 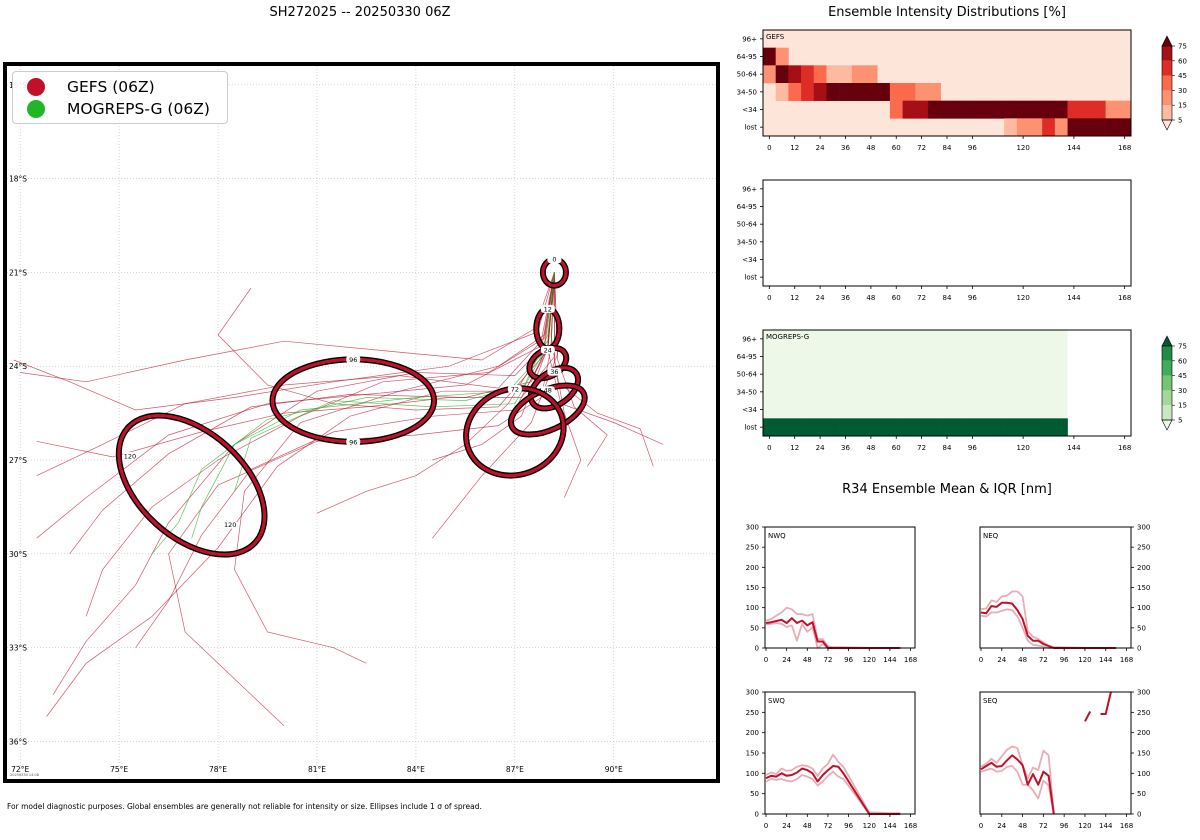 I want to click on colorbar-frame, so click(x=1167, y=383).